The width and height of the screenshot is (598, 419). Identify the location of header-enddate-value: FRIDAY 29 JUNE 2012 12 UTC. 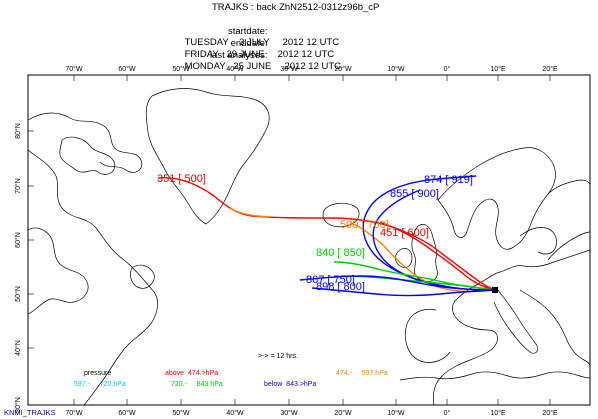
(259, 54).